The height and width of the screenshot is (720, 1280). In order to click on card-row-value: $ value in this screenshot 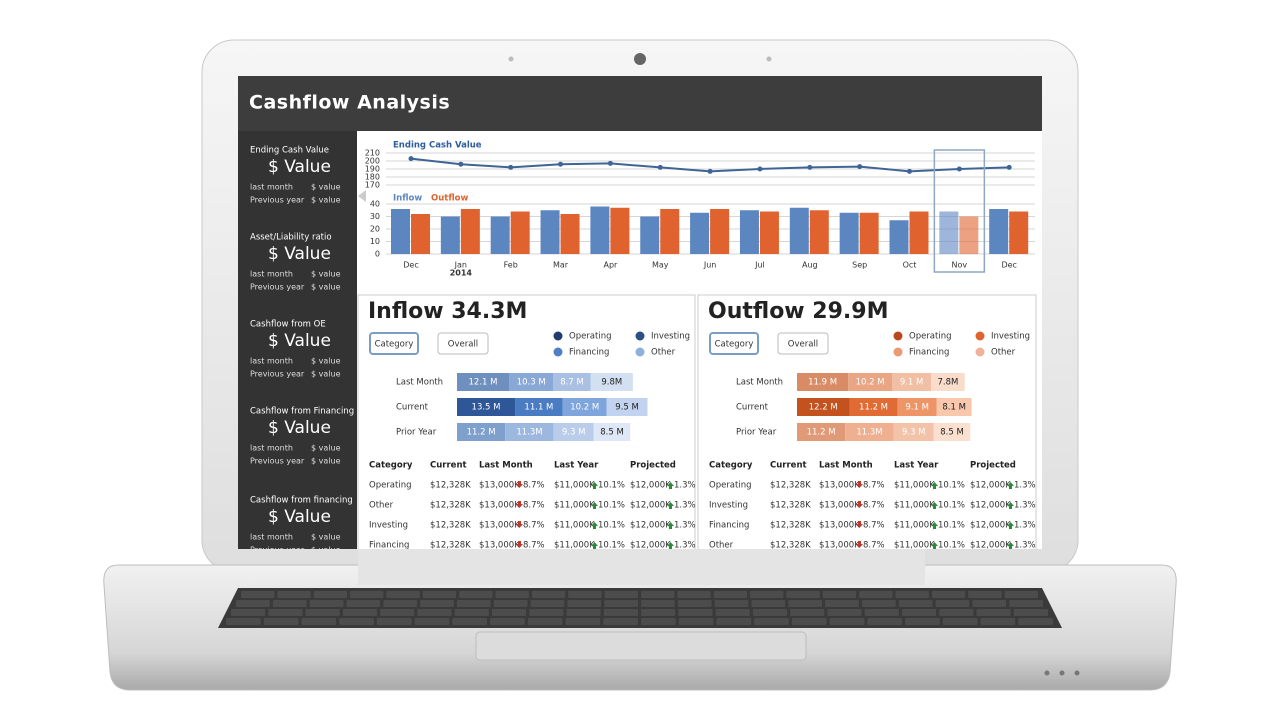, I will do `click(326, 287)`.